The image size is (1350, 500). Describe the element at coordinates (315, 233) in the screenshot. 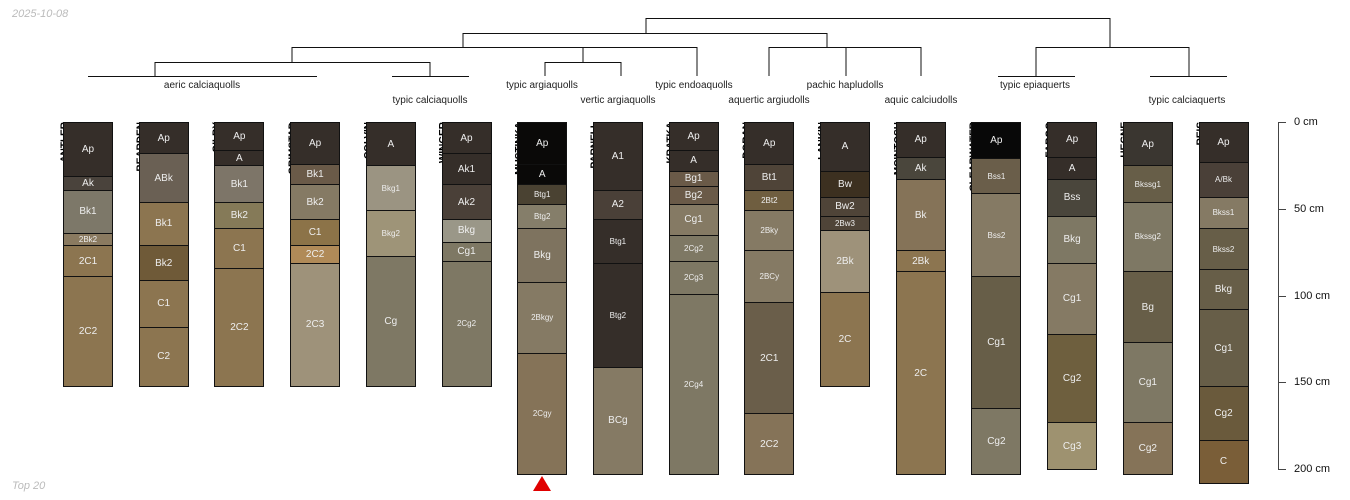

I see `horizon-label: C1` at that location.